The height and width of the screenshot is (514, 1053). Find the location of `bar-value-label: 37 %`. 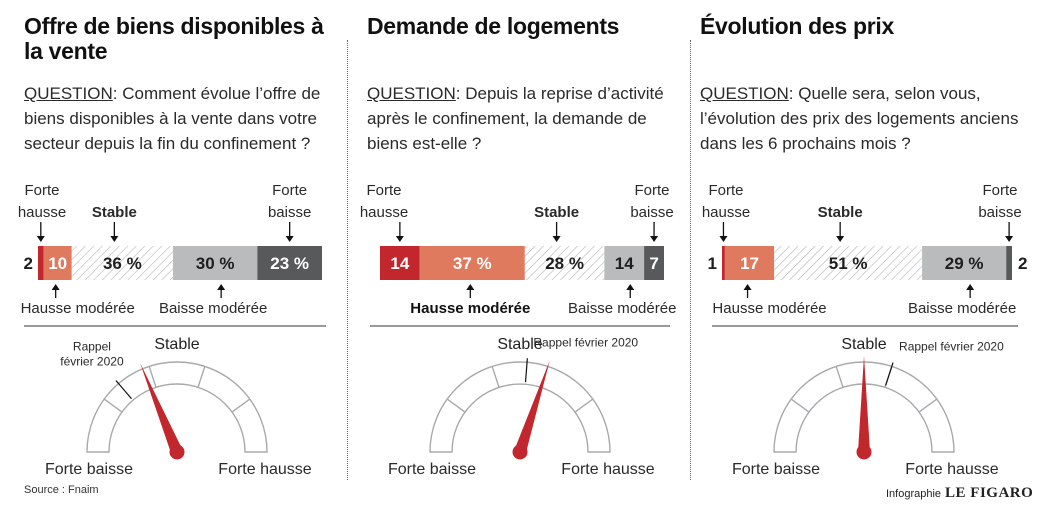

bar-value-label: 37 % is located at coordinates (472, 263).